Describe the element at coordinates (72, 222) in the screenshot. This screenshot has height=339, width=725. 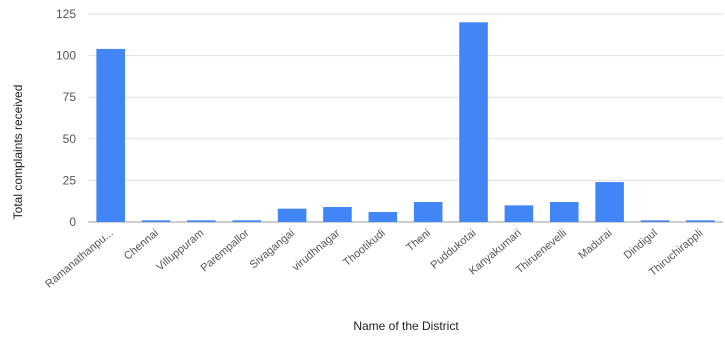
I see `y-tick-label: 0` at that location.